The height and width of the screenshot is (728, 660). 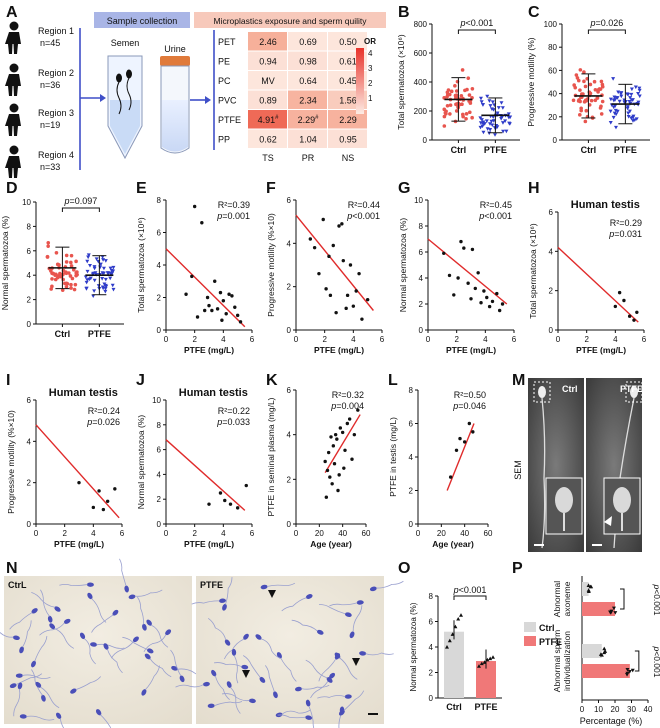 What do you see at coordinates (268, 158) in the screenshot?
I see `table-column-label: TS` at bounding box center [268, 158].